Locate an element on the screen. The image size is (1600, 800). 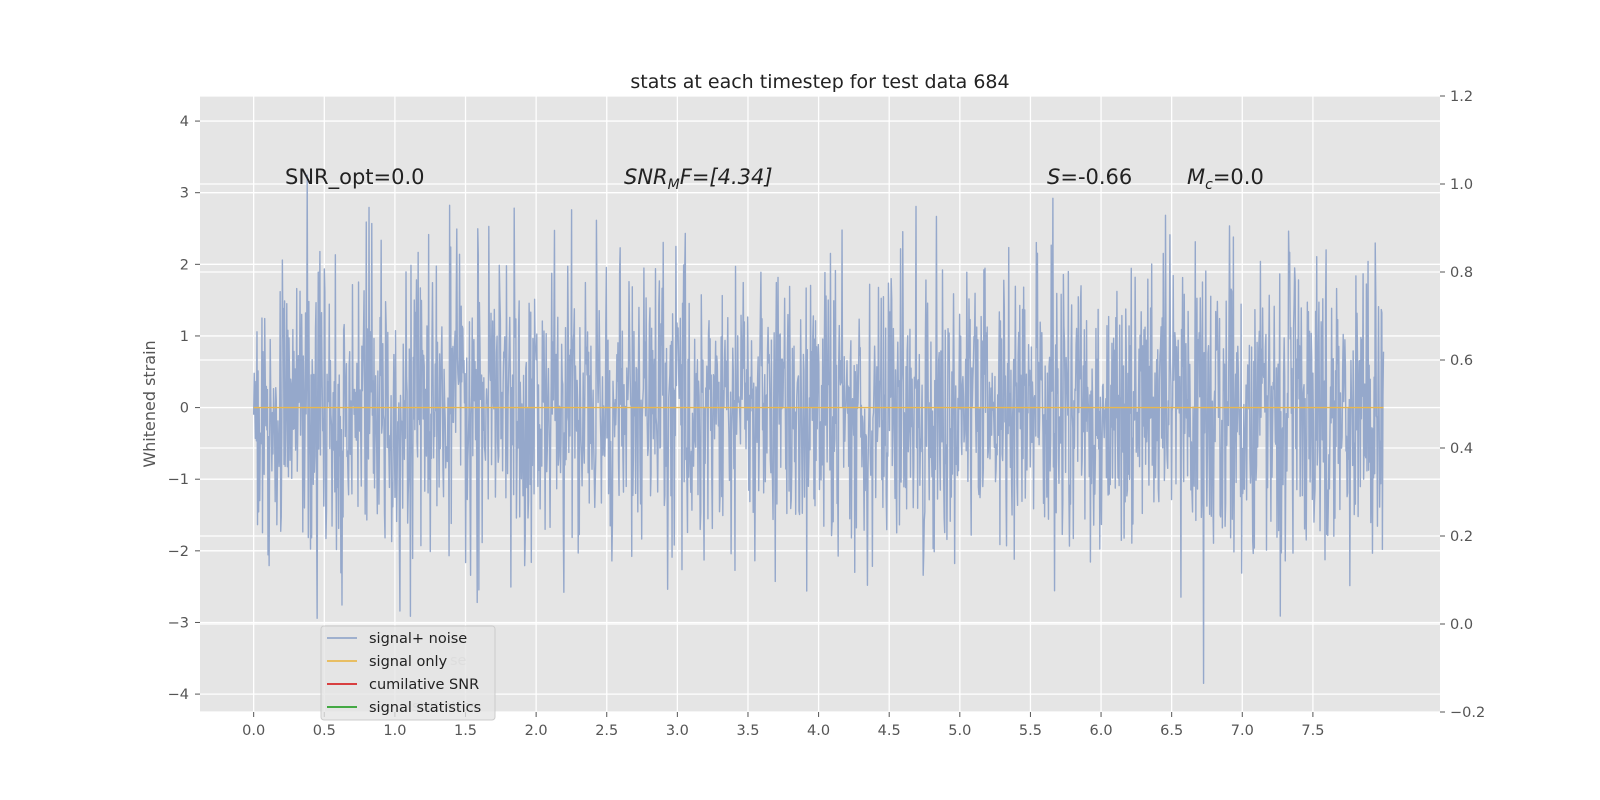
y2-tick-label: 0.4 is located at coordinates (1461, 449).